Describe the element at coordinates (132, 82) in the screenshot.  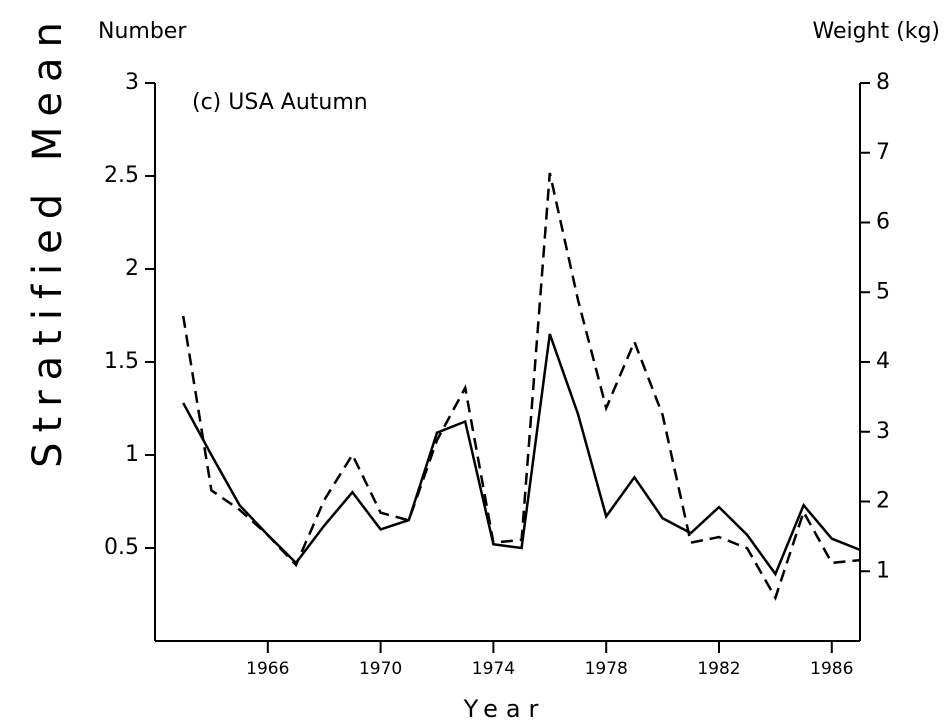
I see `y-tick-label: 3` at that location.